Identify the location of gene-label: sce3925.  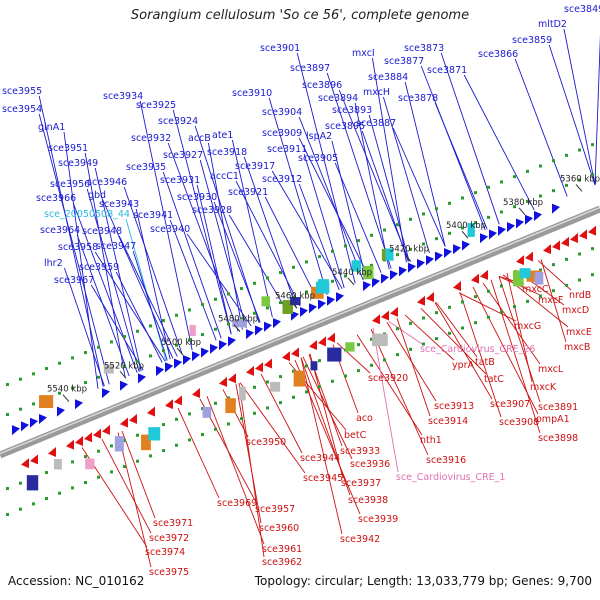
(156, 105).